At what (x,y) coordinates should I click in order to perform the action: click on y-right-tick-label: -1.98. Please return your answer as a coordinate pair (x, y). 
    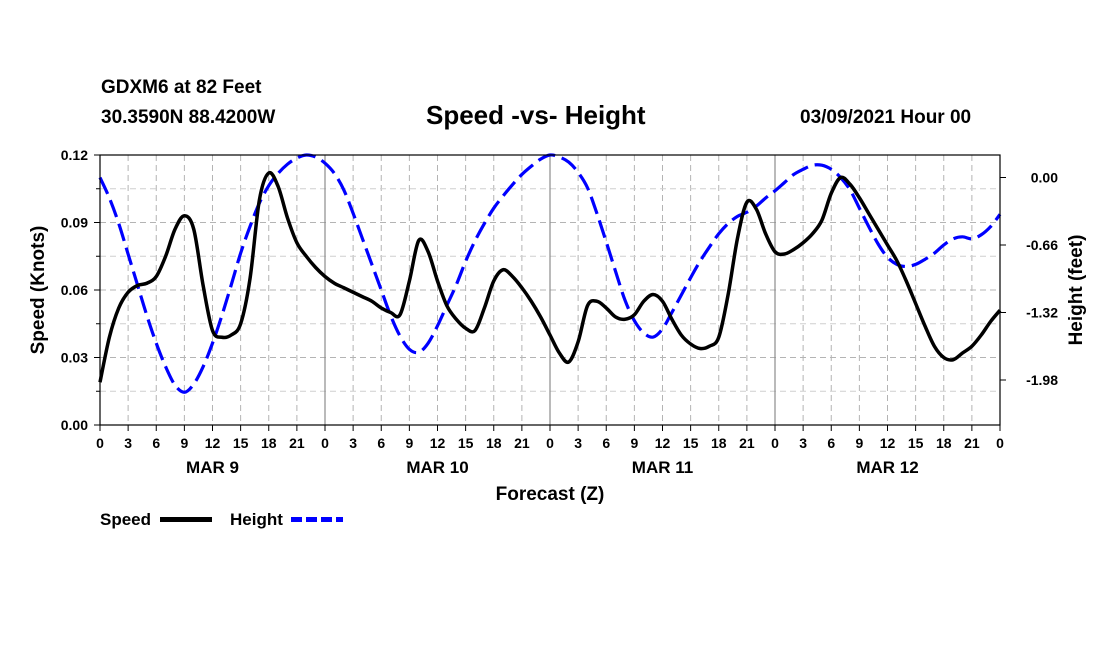
    Looking at the image, I should click on (1042, 380).